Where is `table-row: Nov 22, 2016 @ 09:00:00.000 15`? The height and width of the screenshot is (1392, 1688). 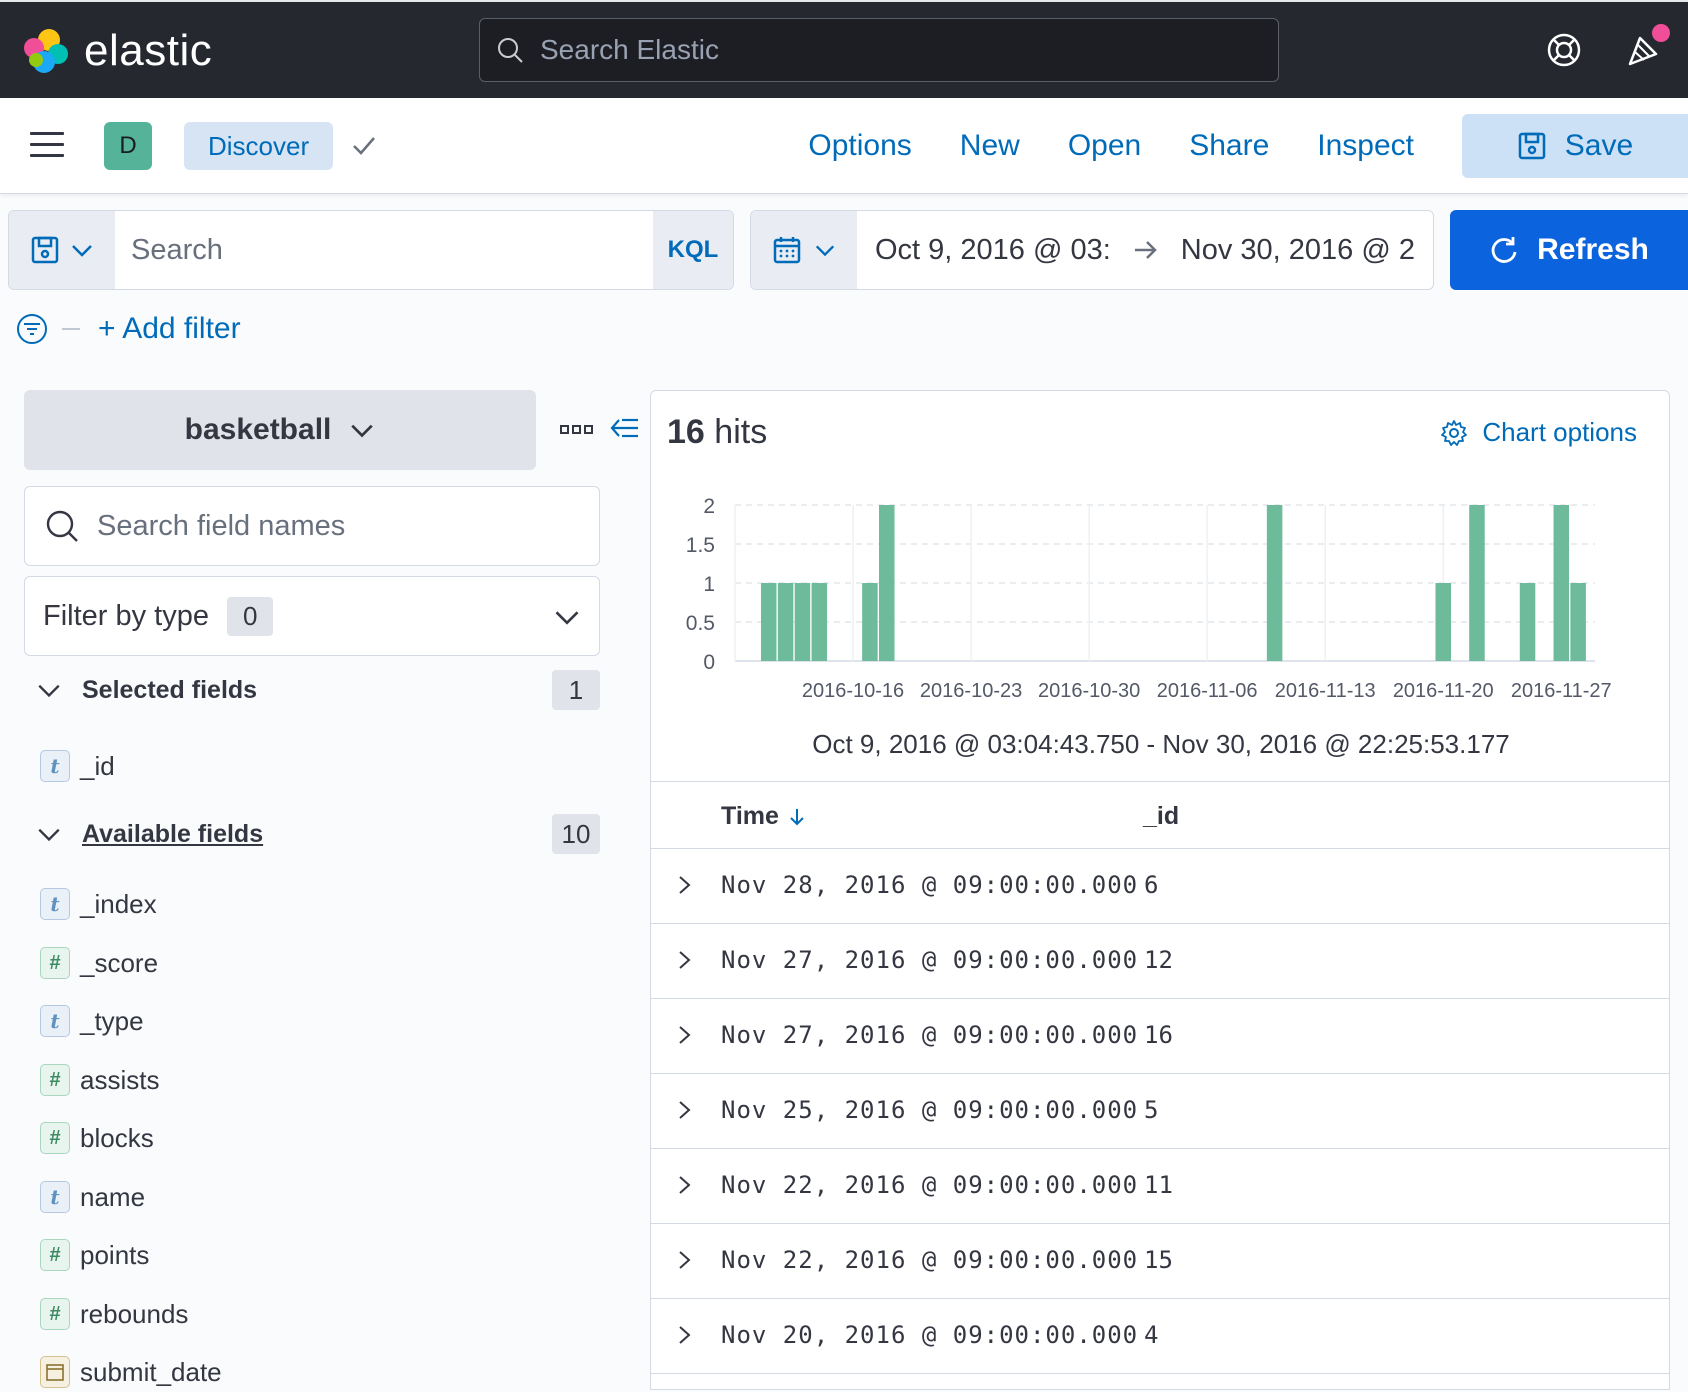 table-row: Nov 22, 2016 @ 09:00:00.000 15 is located at coordinates (1160, 1261).